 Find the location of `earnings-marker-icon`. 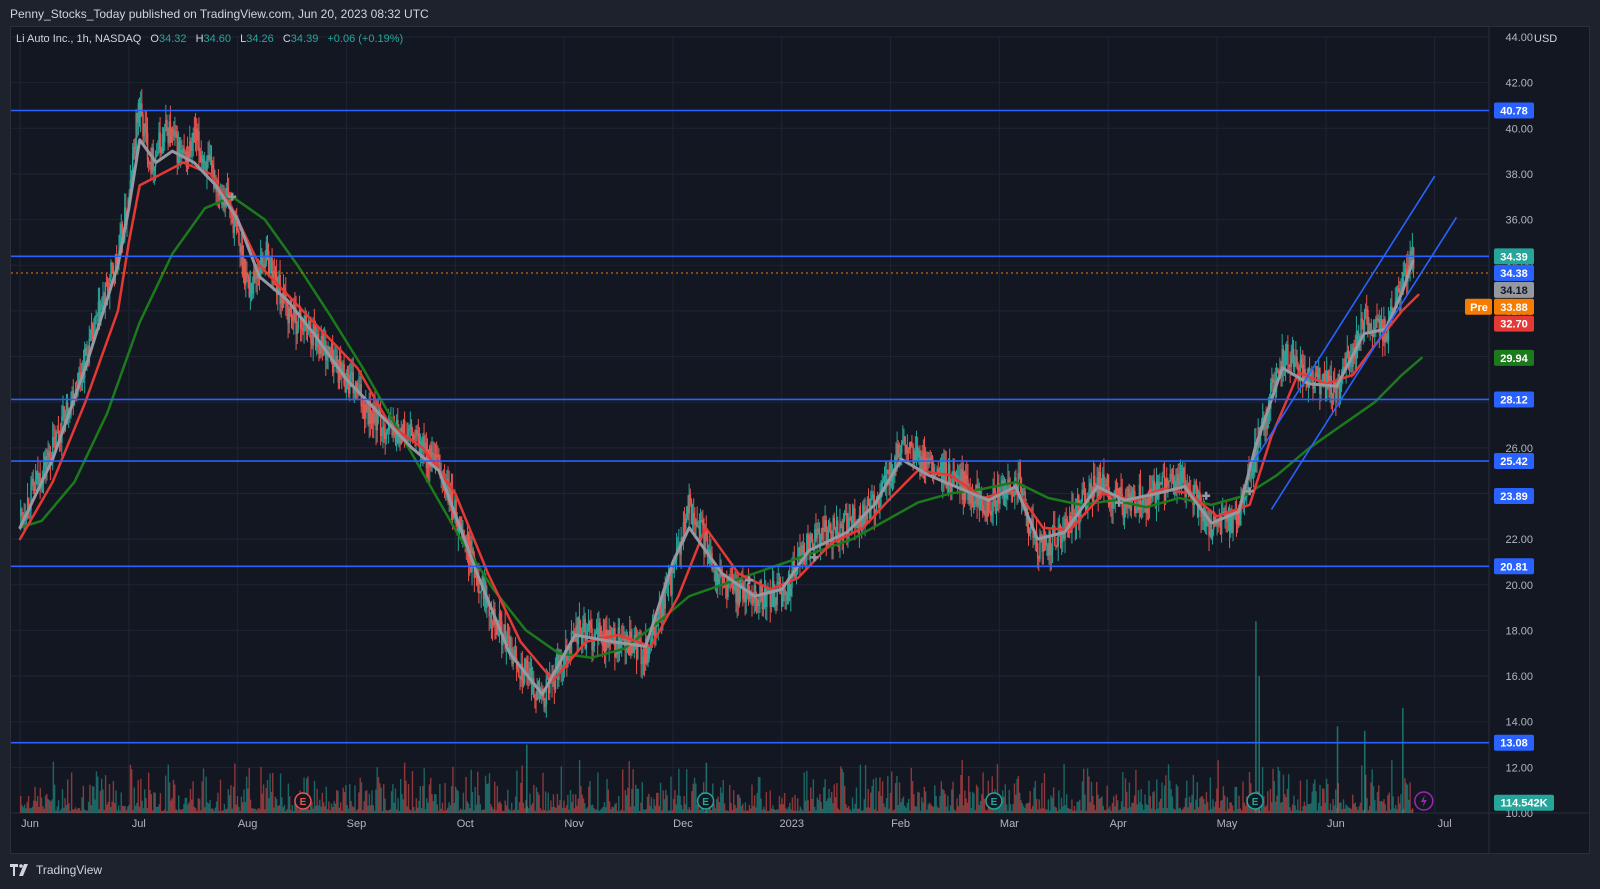

earnings-marker-icon is located at coordinates (994, 801).